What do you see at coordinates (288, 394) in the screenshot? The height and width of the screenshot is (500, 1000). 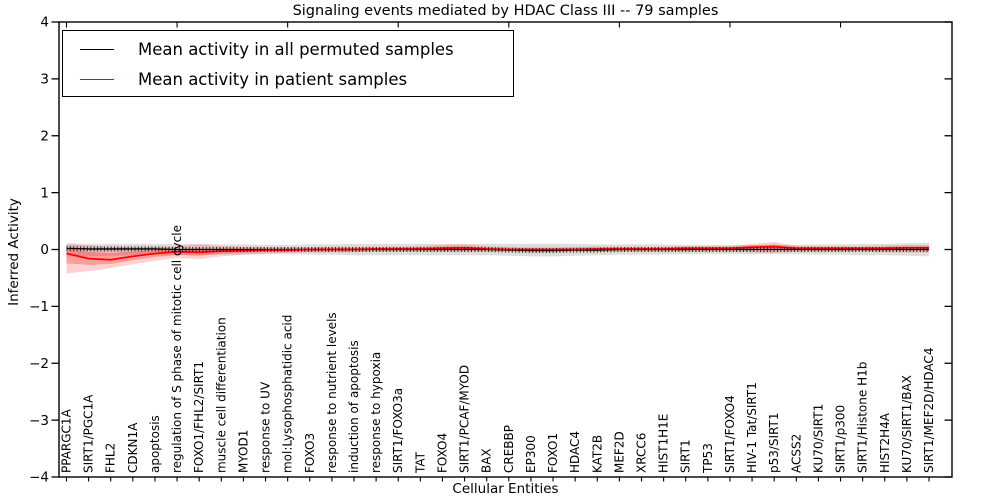 I see `x-tick-label: mol:Lysophosphatidic acid` at bounding box center [288, 394].